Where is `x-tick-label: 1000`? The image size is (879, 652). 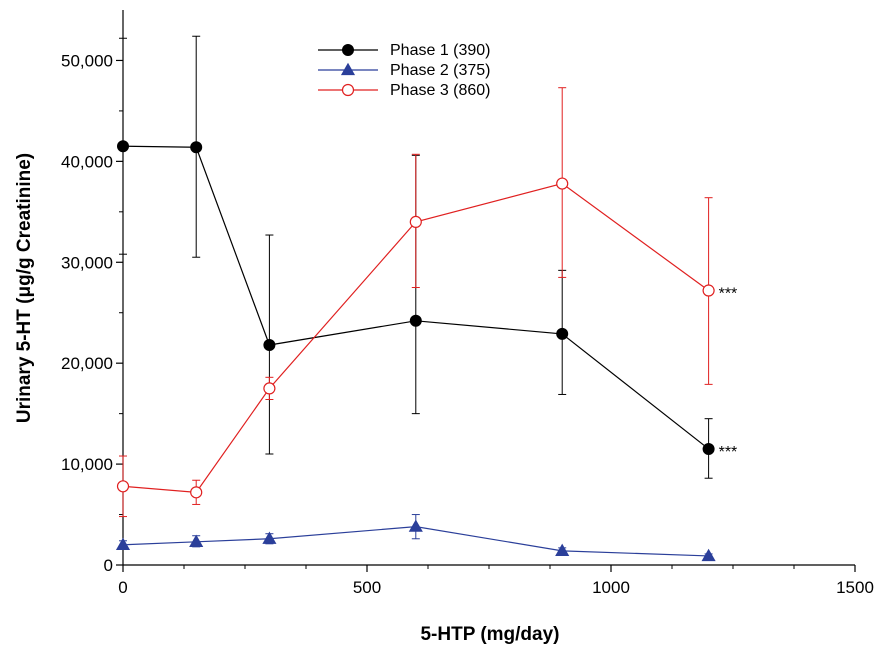 x-tick-label: 1000 is located at coordinates (611, 587).